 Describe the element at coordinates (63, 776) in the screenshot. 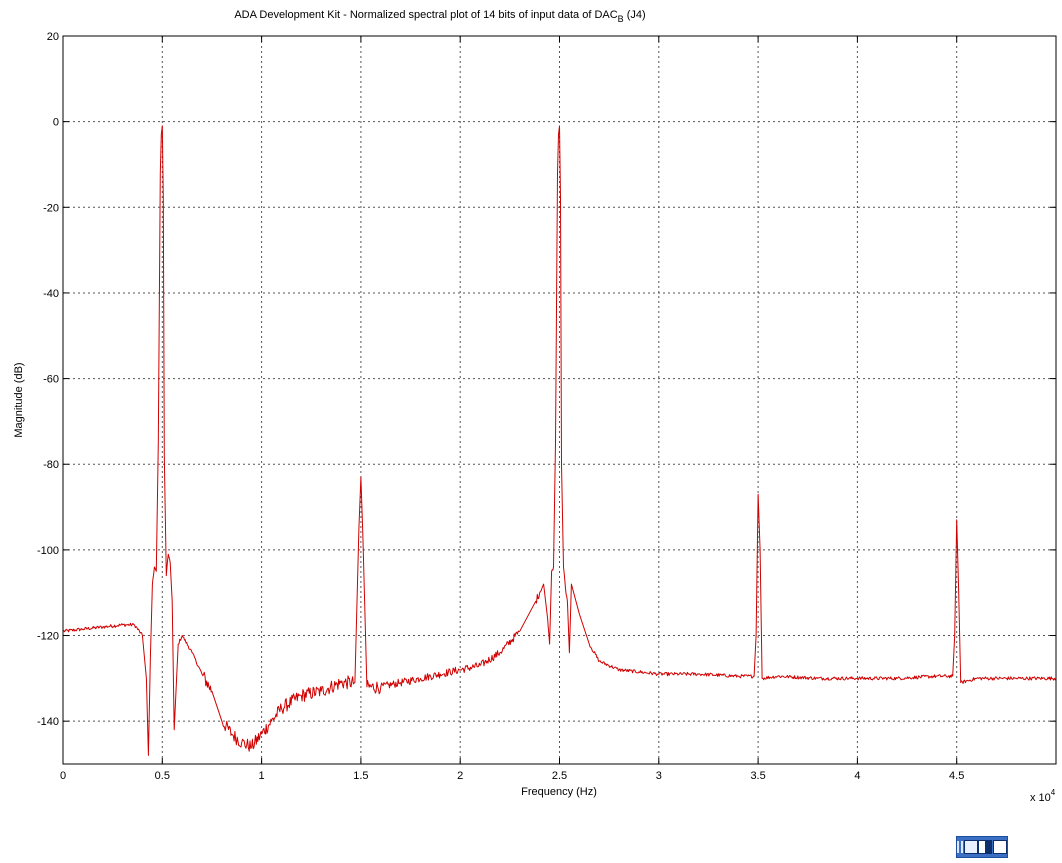

I see `x-tick-label: 0` at that location.